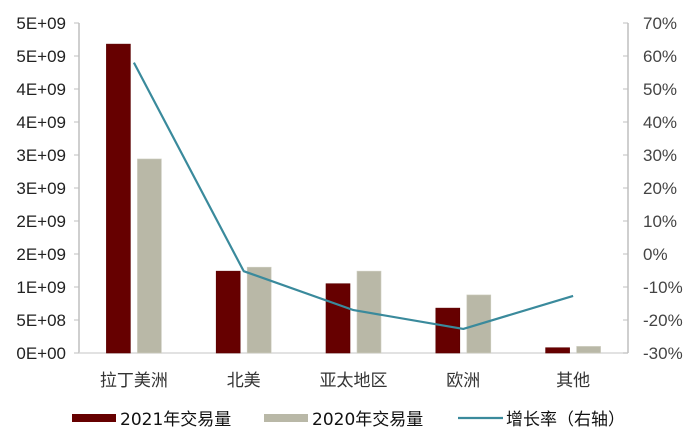 The image size is (700, 437). I want to click on right-axis-tick-label: 20%, so click(660, 188).